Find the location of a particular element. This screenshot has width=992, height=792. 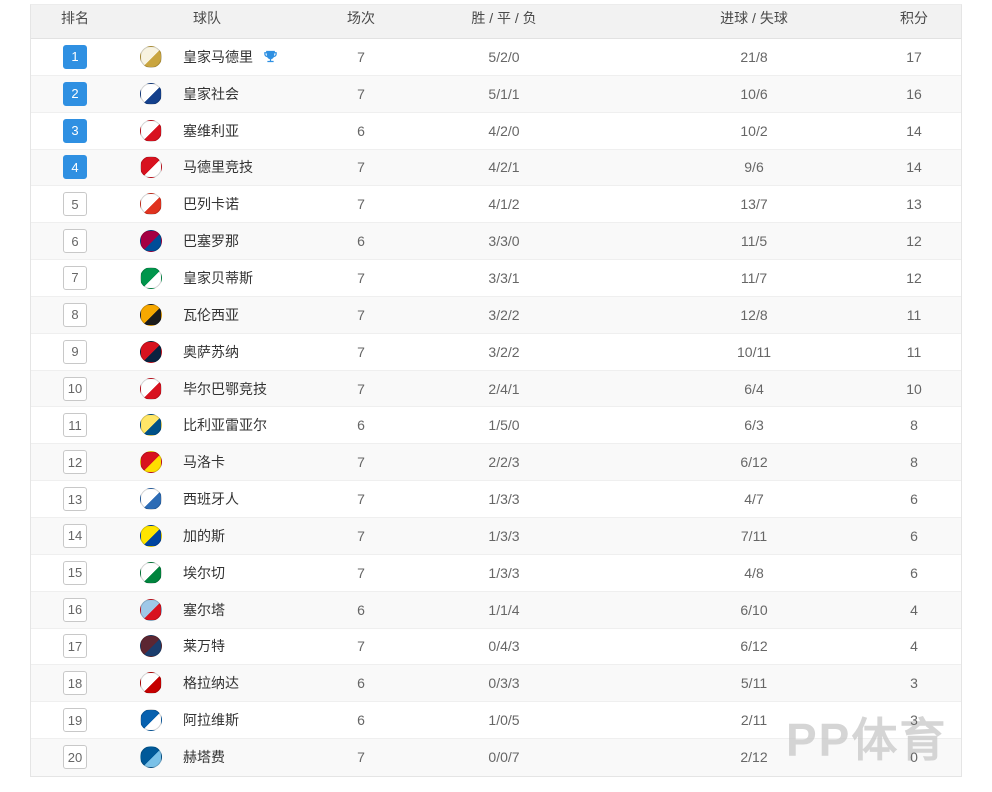

rank-cell: 18 is located at coordinates (75, 683).